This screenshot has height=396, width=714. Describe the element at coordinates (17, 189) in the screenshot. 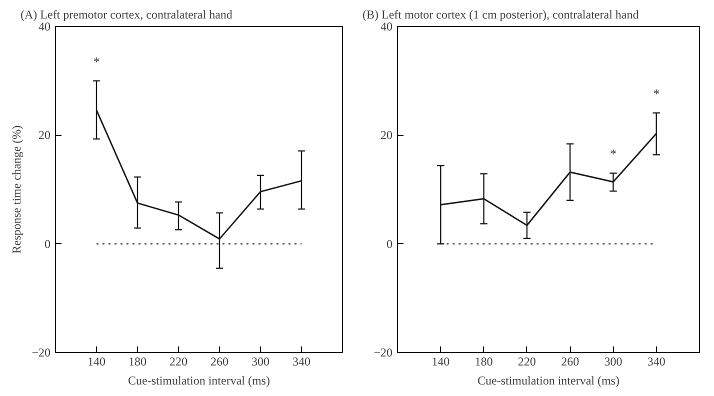

I see `y-axis-title: Response time change (%)` at that location.